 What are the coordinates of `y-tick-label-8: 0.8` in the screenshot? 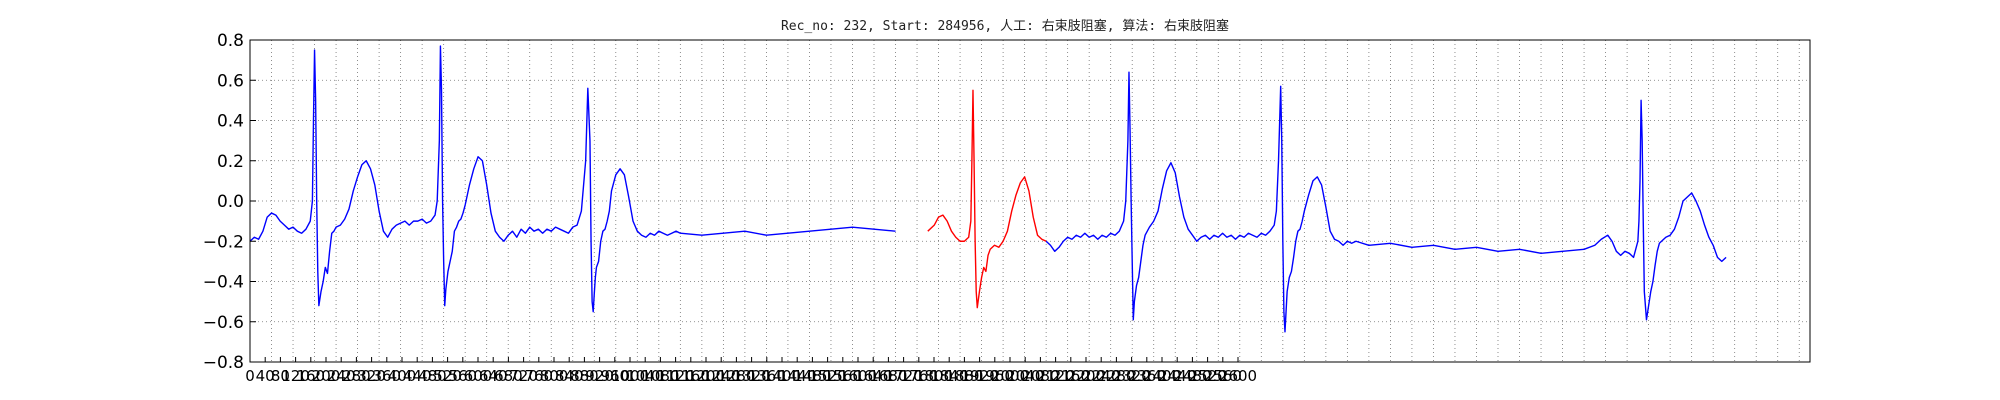 It's located at (230, 41).